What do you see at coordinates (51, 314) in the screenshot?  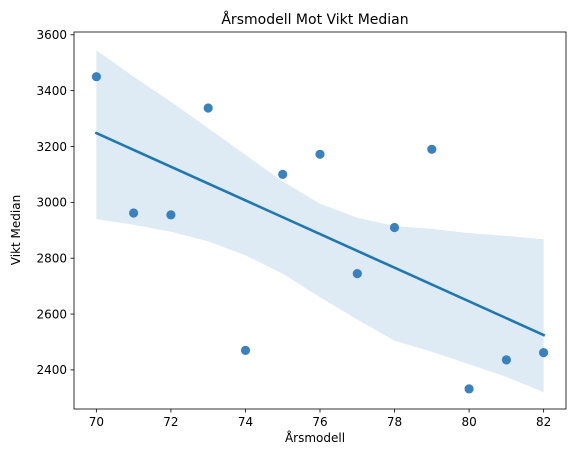 I see `y-tick-label-1: 2600` at bounding box center [51, 314].